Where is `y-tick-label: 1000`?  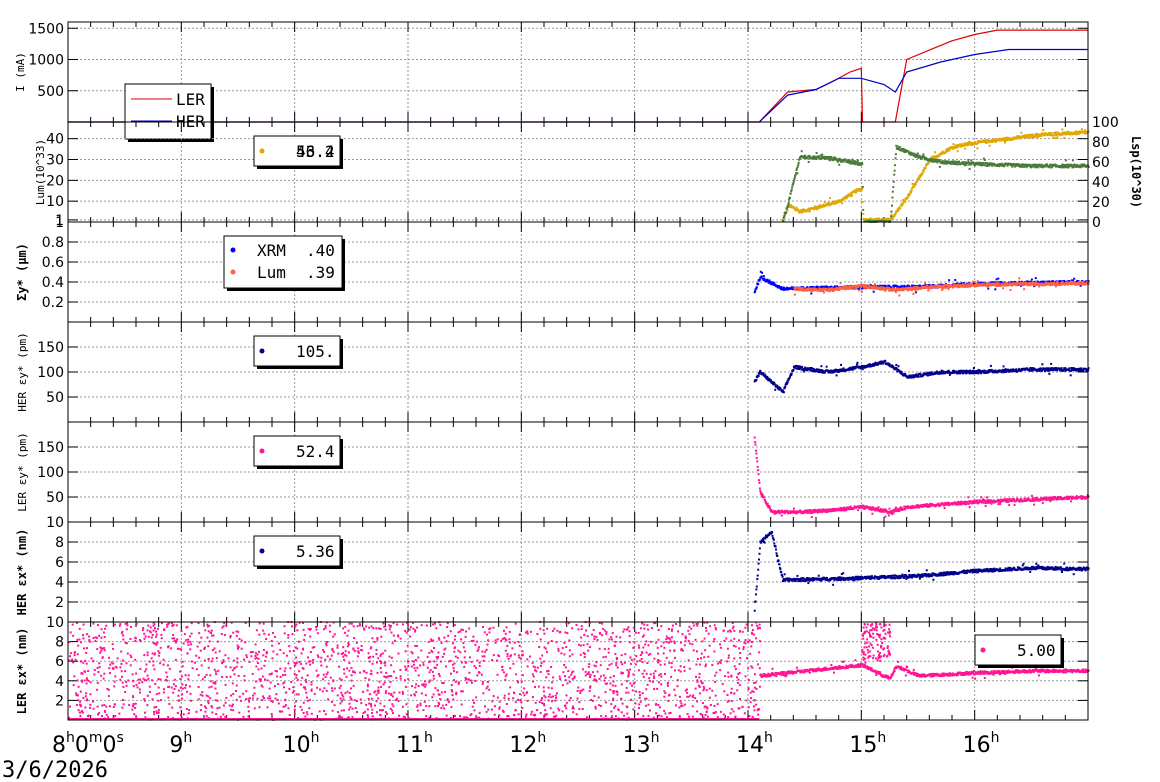 y-tick-label: 1000 is located at coordinates (46, 61).